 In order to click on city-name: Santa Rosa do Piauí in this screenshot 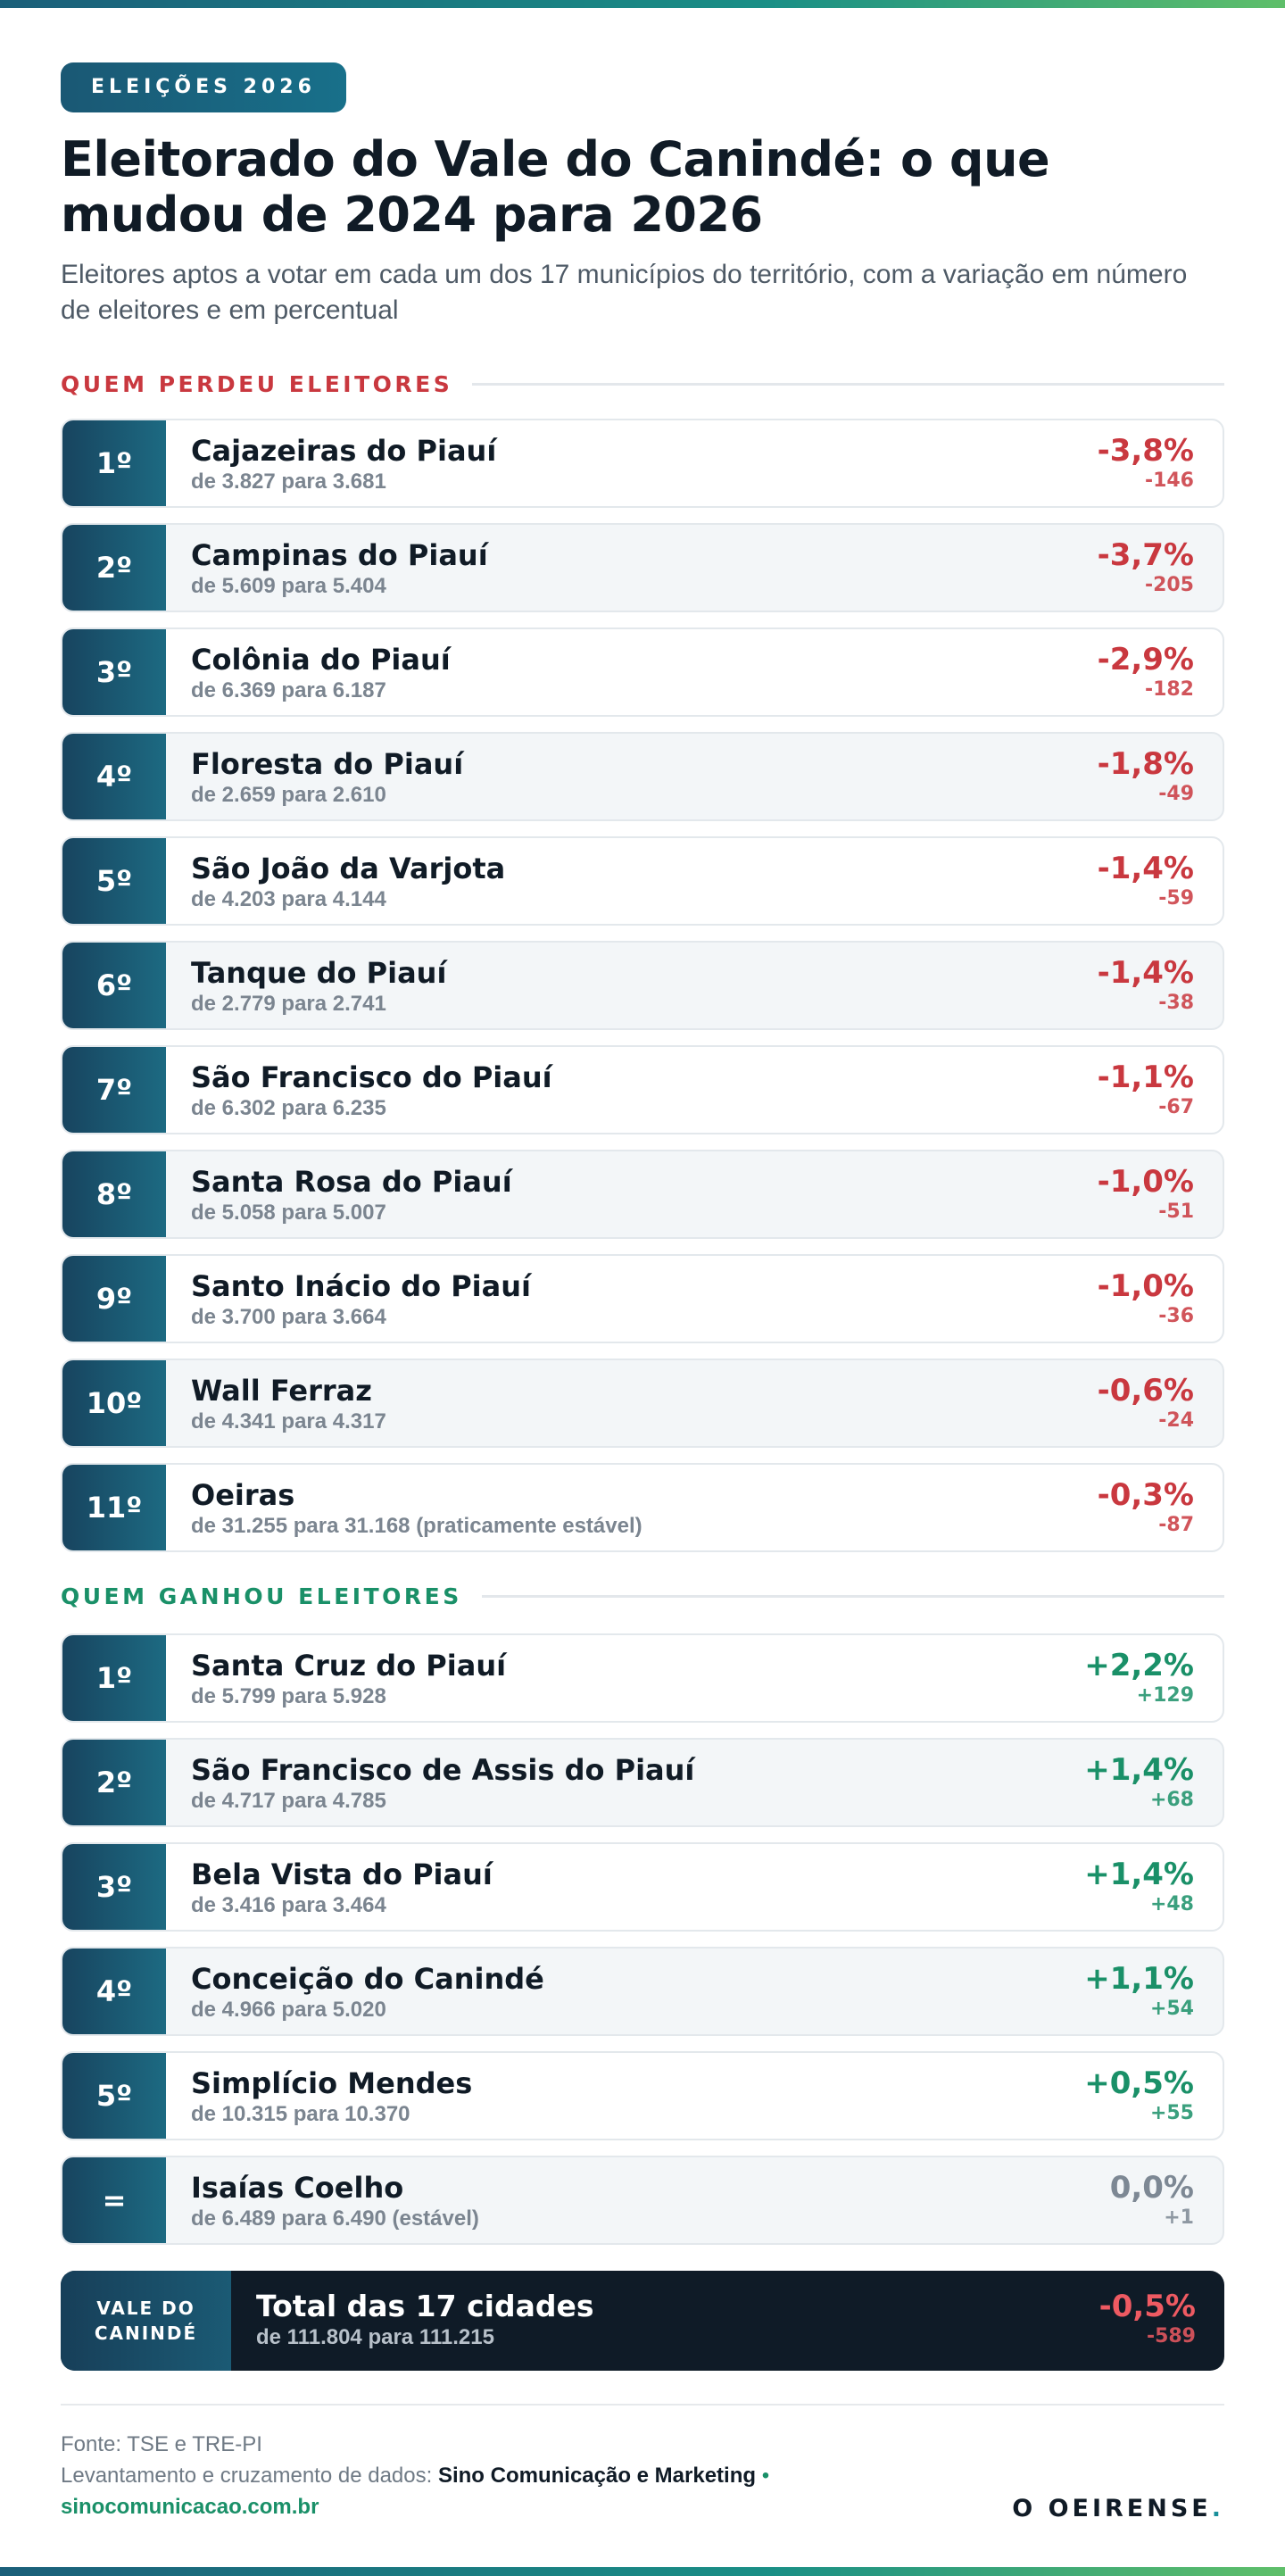, I will do `click(352, 1182)`.